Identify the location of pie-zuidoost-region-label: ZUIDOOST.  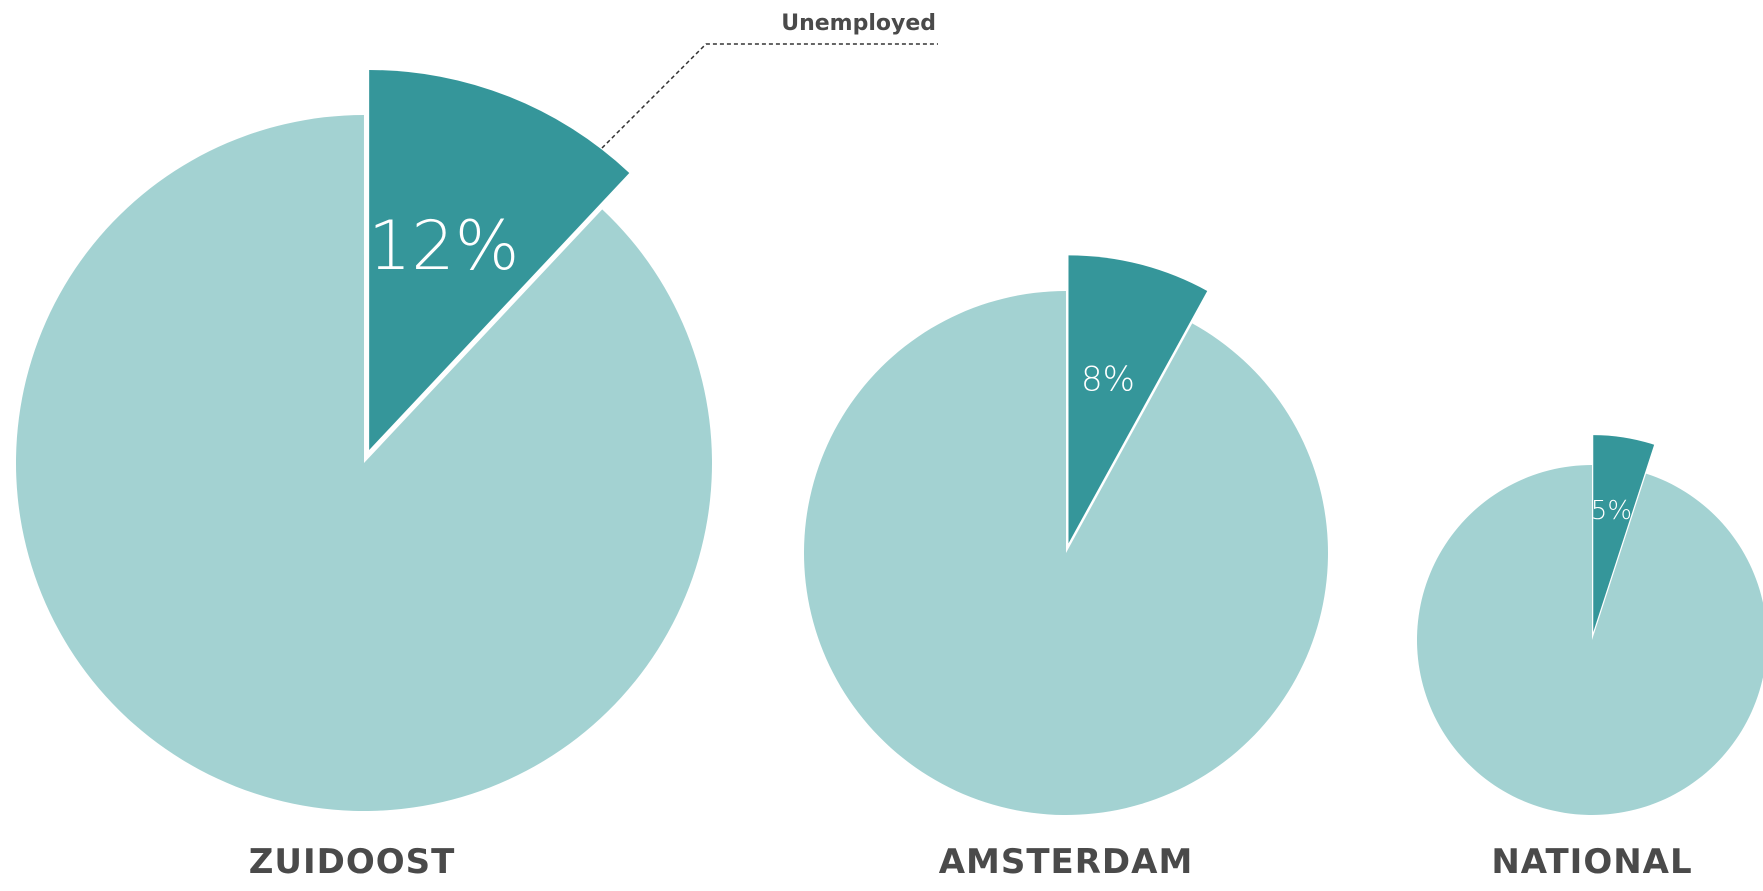
(352, 862).